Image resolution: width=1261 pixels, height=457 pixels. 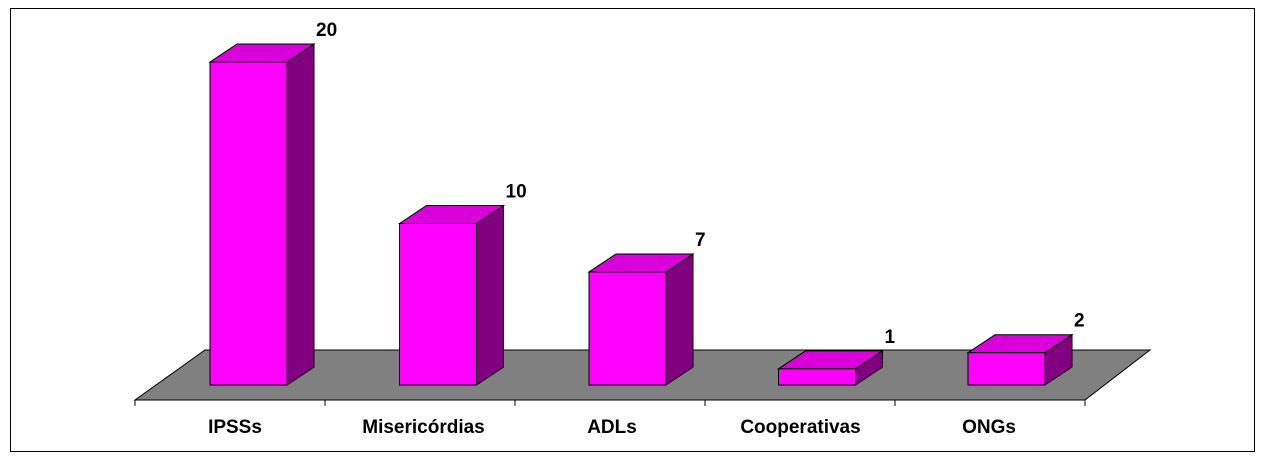 What do you see at coordinates (516, 192) in the screenshot?
I see `value-label: 10` at bounding box center [516, 192].